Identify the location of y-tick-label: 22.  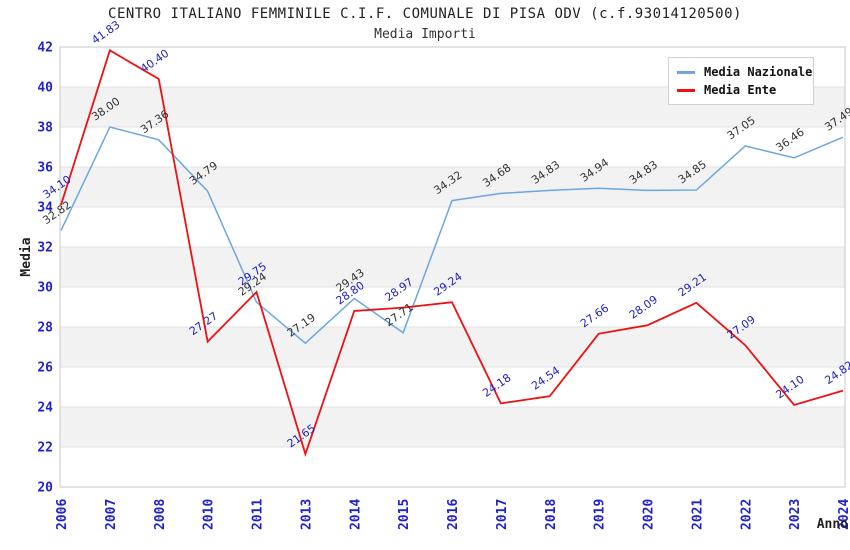
(45, 448).